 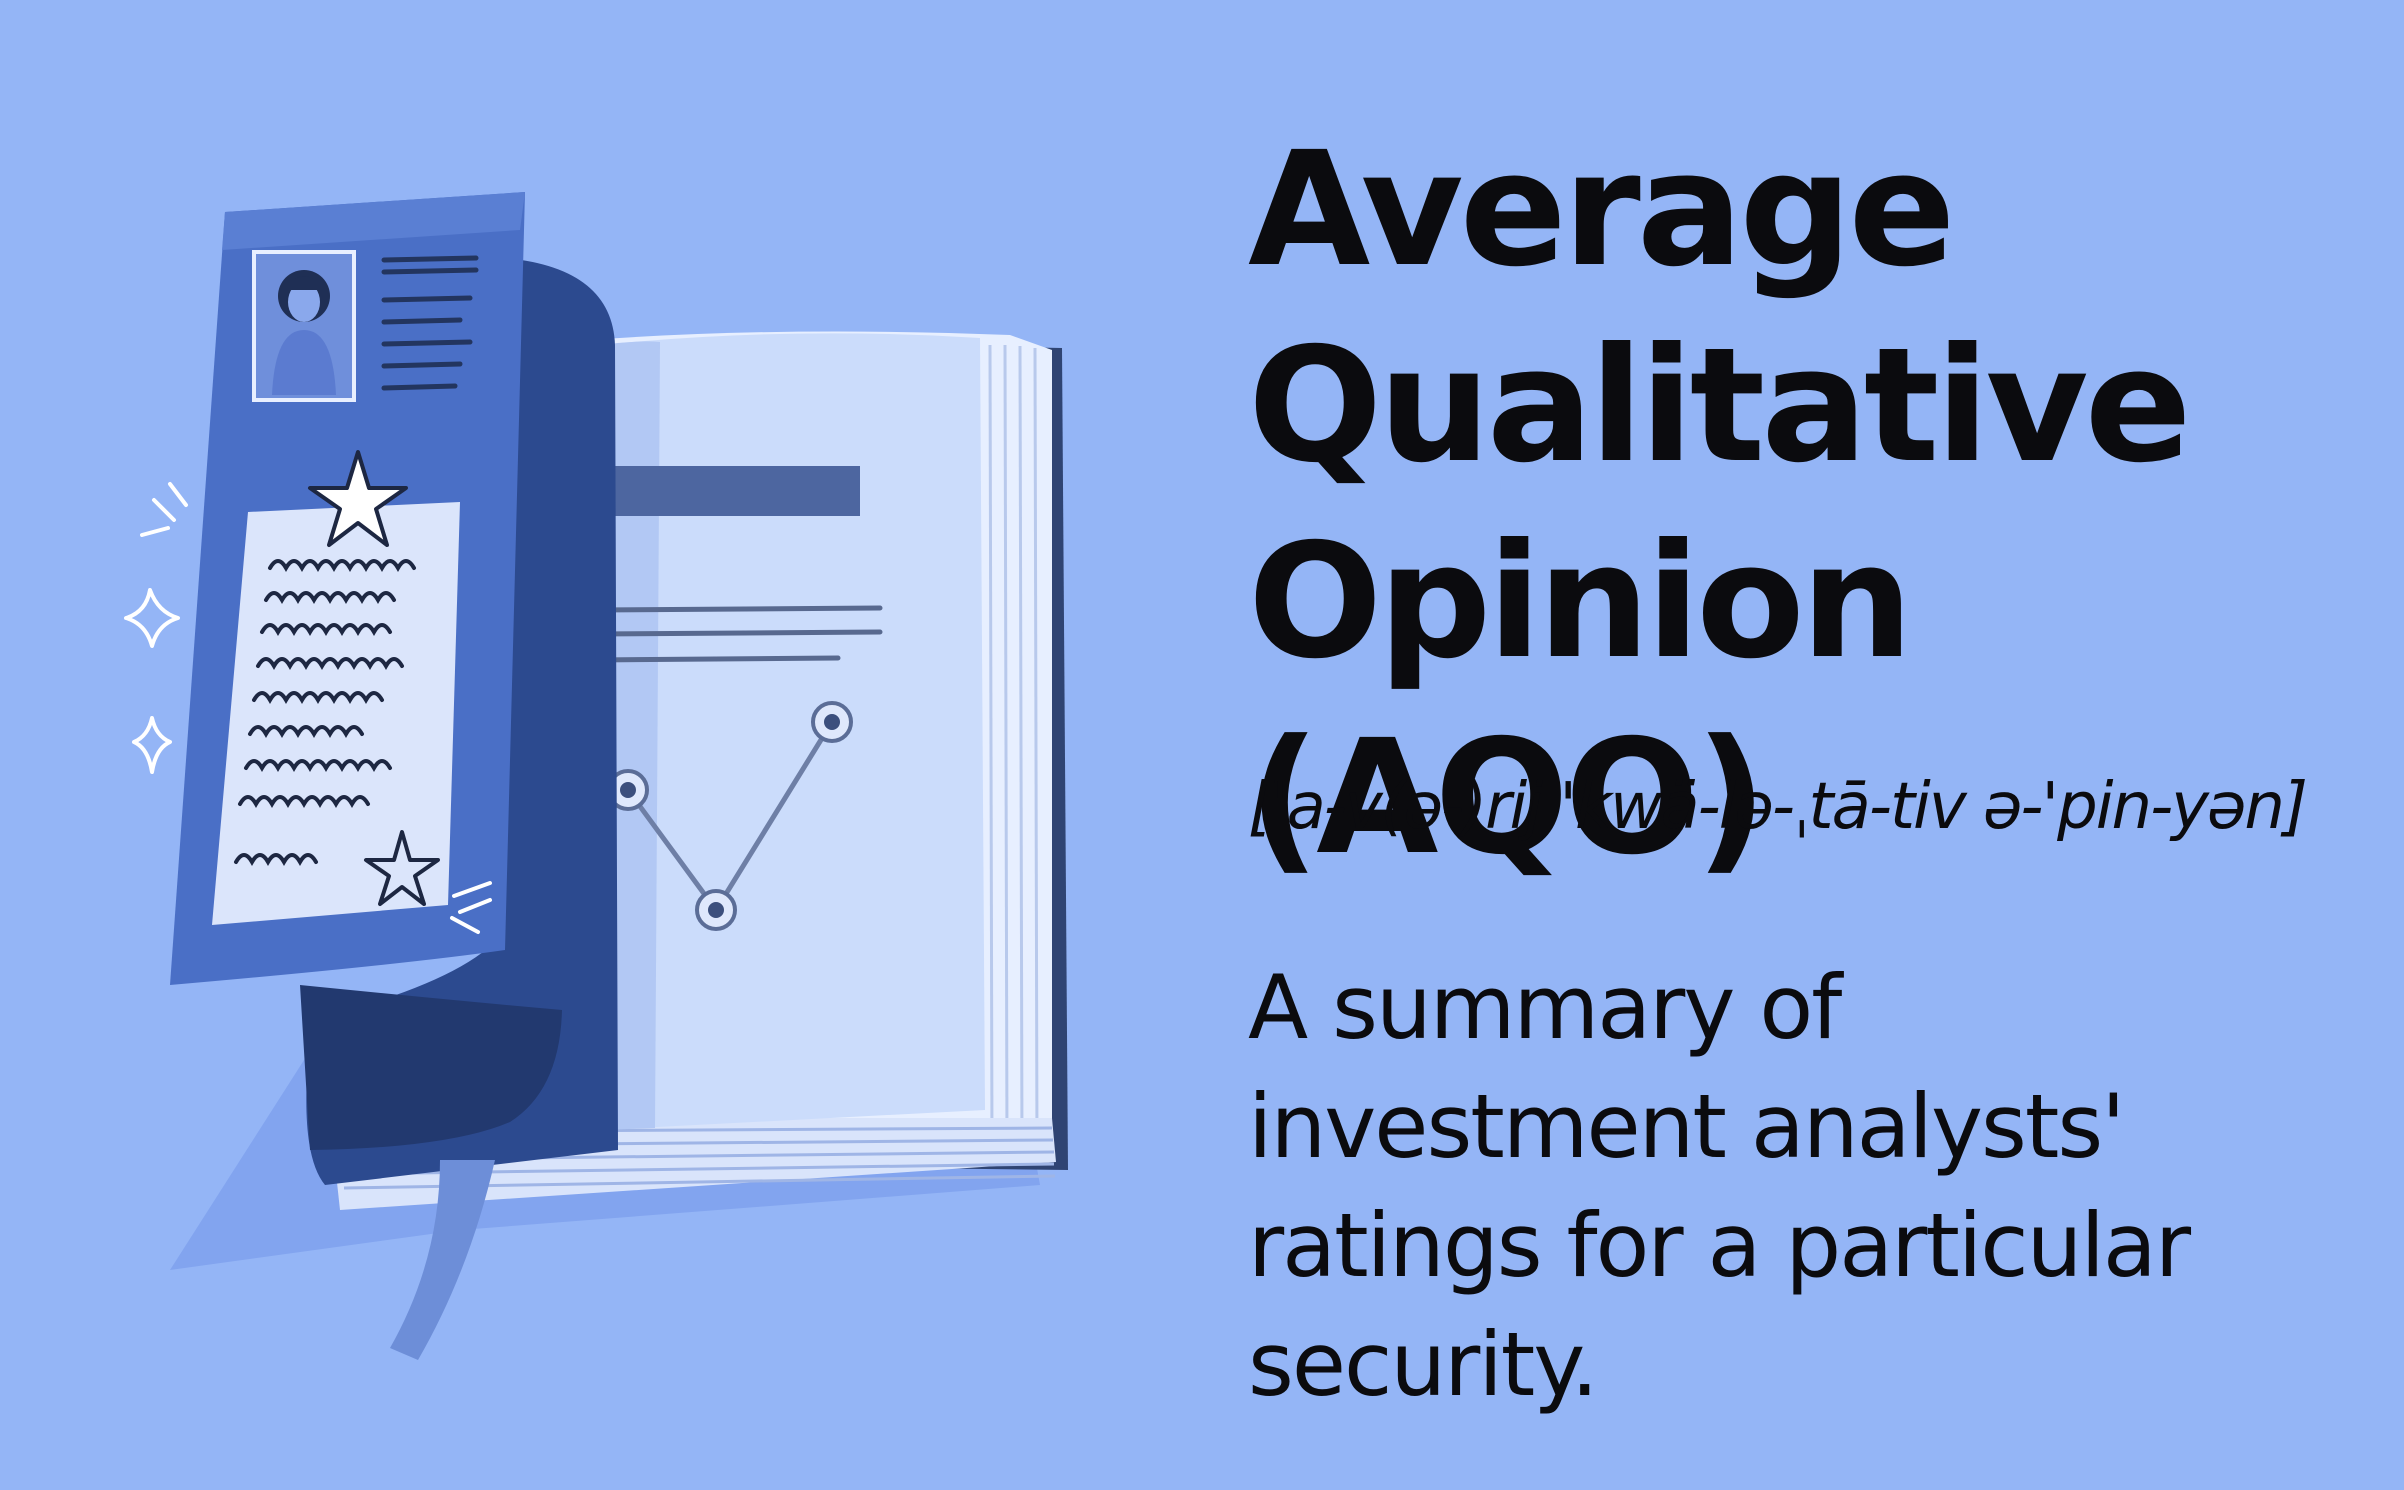 I want to click on report-cover, so click(x=347, y=588).